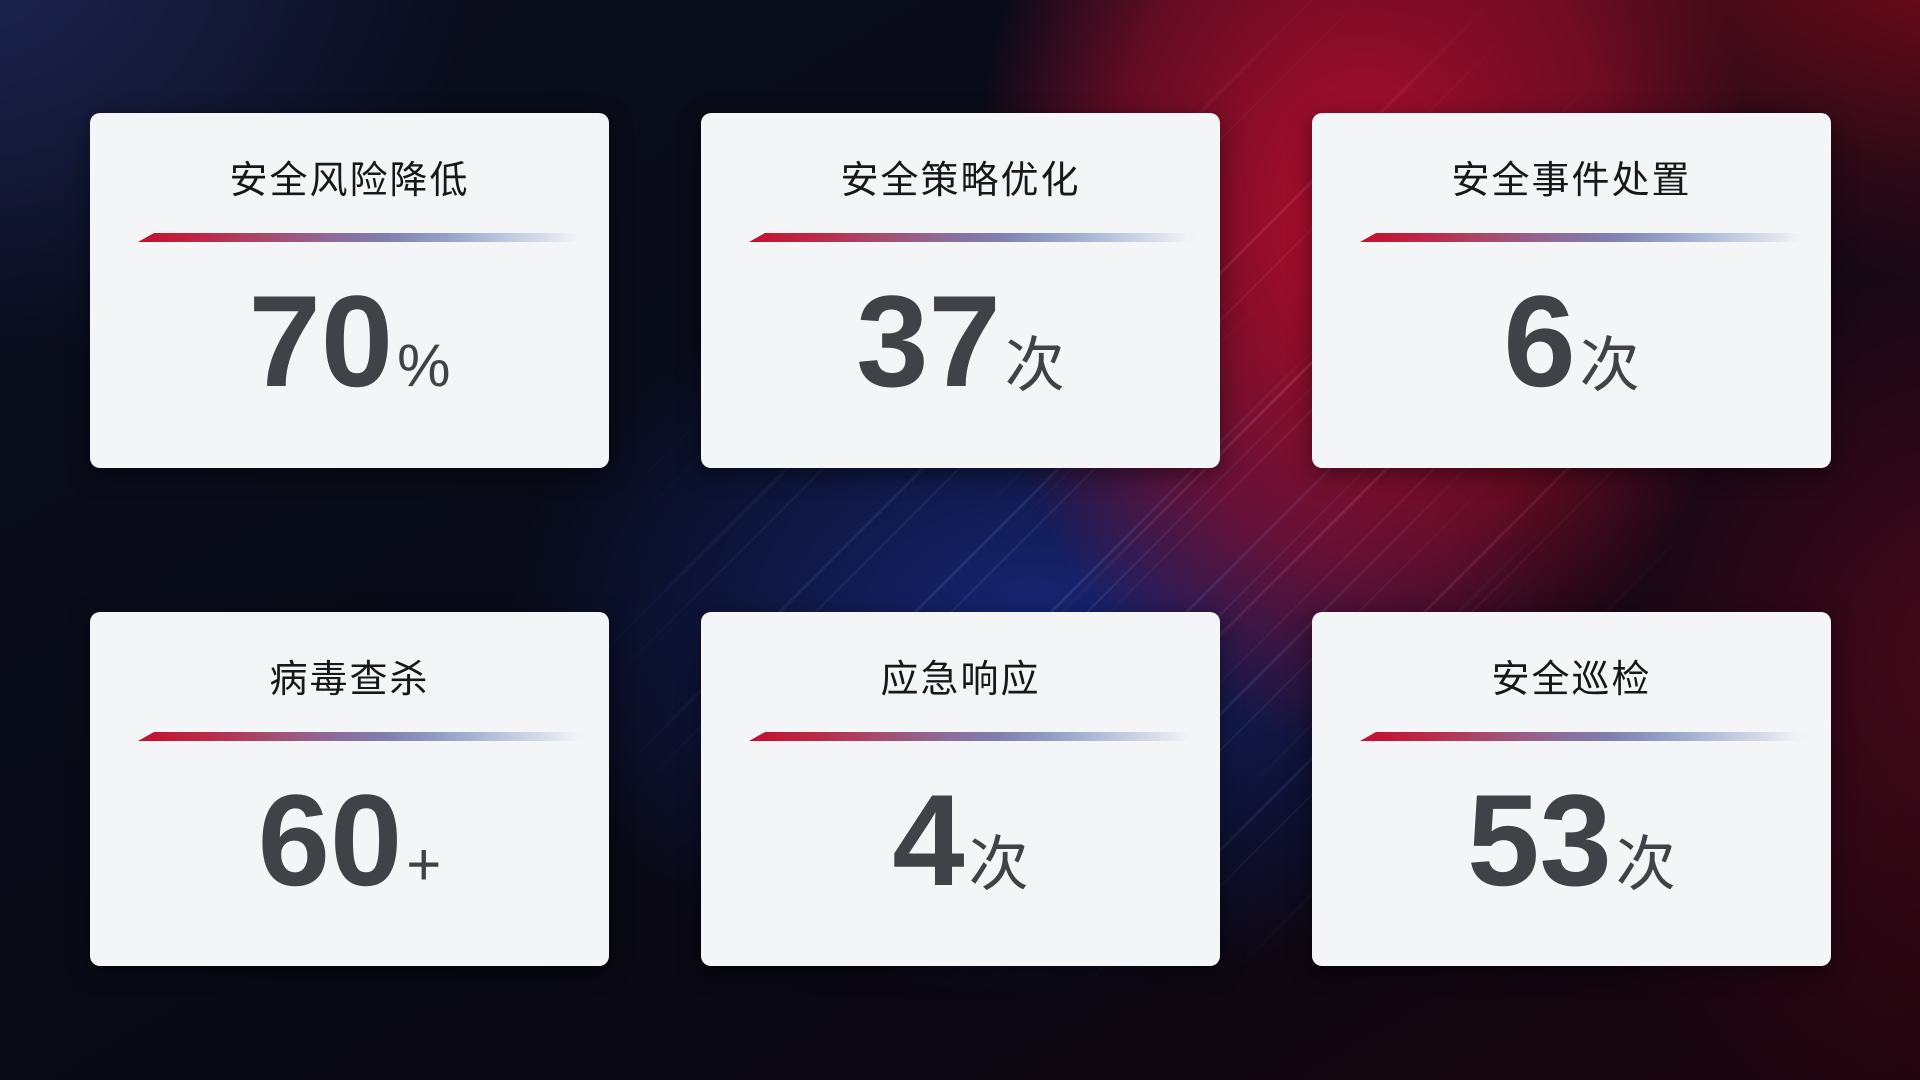 The image size is (1920, 1080). What do you see at coordinates (960, 181) in the screenshot?
I see `card-title: 安全策略优化` at bounding box center [960, 181].